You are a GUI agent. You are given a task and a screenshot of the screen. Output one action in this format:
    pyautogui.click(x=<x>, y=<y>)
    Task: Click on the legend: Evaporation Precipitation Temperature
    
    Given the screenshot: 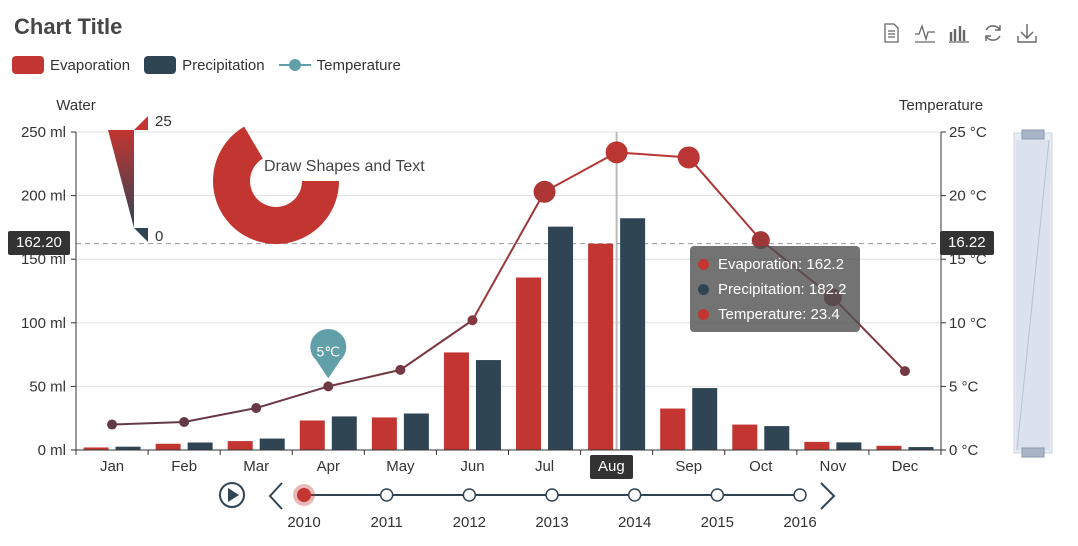 What is the action you would take?
    pyautogui.click(x=213, y=65)
    